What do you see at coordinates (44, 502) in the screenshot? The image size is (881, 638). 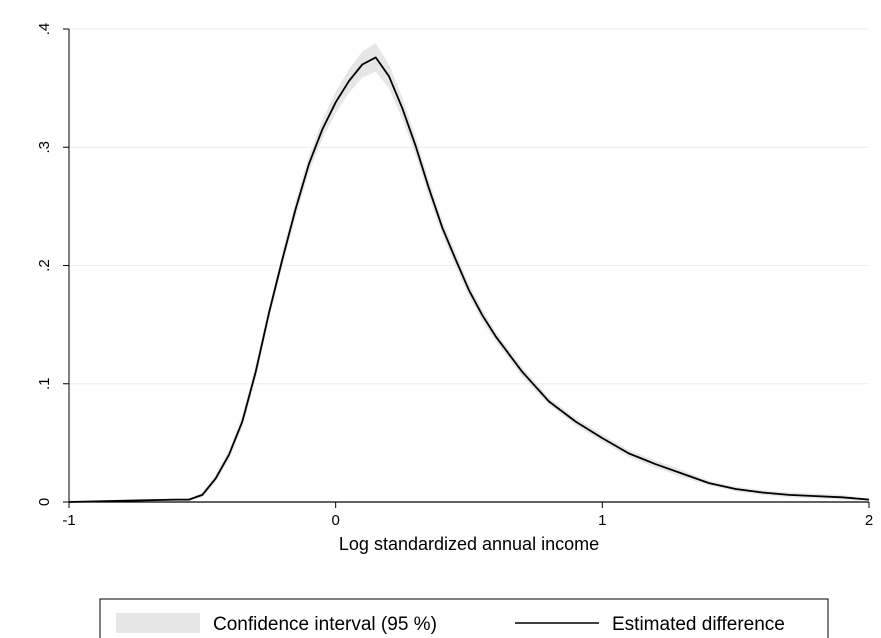 I see `y-tick-label-0: 0` at bounding box center [44, 502].